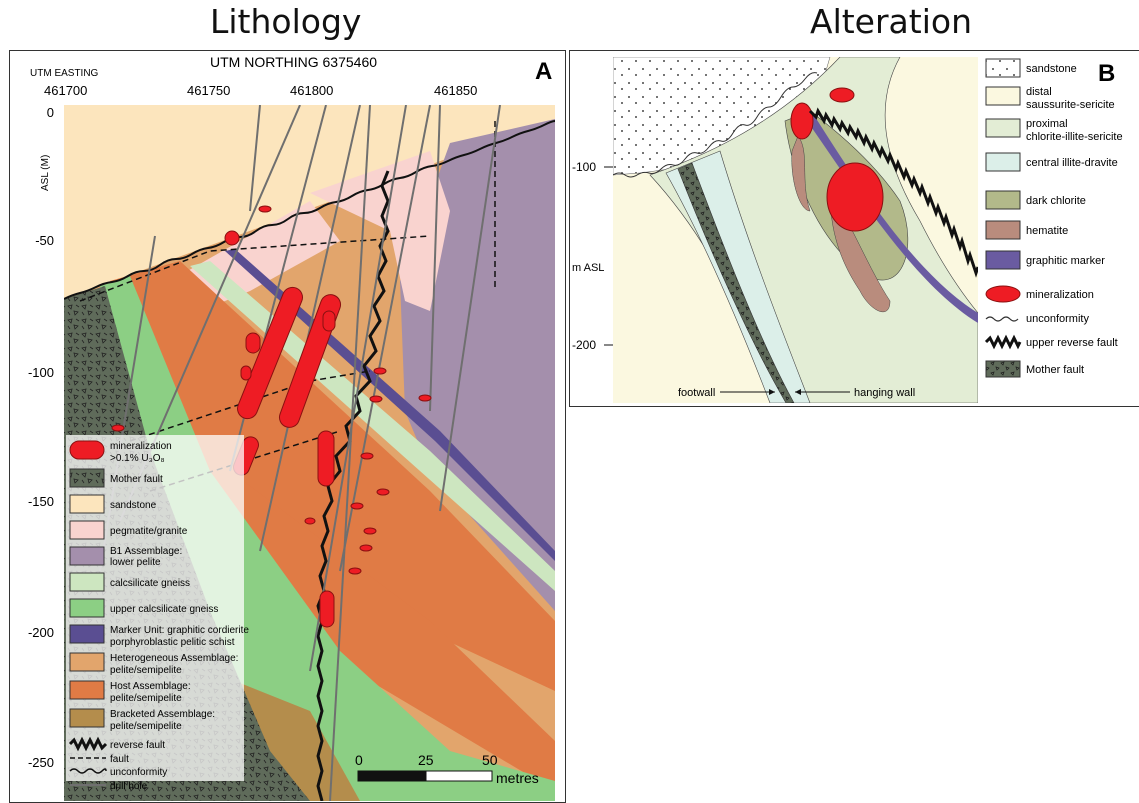  Describe the element at coordinates (1003, 96) in the screenshot. I see `legend-swatch-distal` at that location.